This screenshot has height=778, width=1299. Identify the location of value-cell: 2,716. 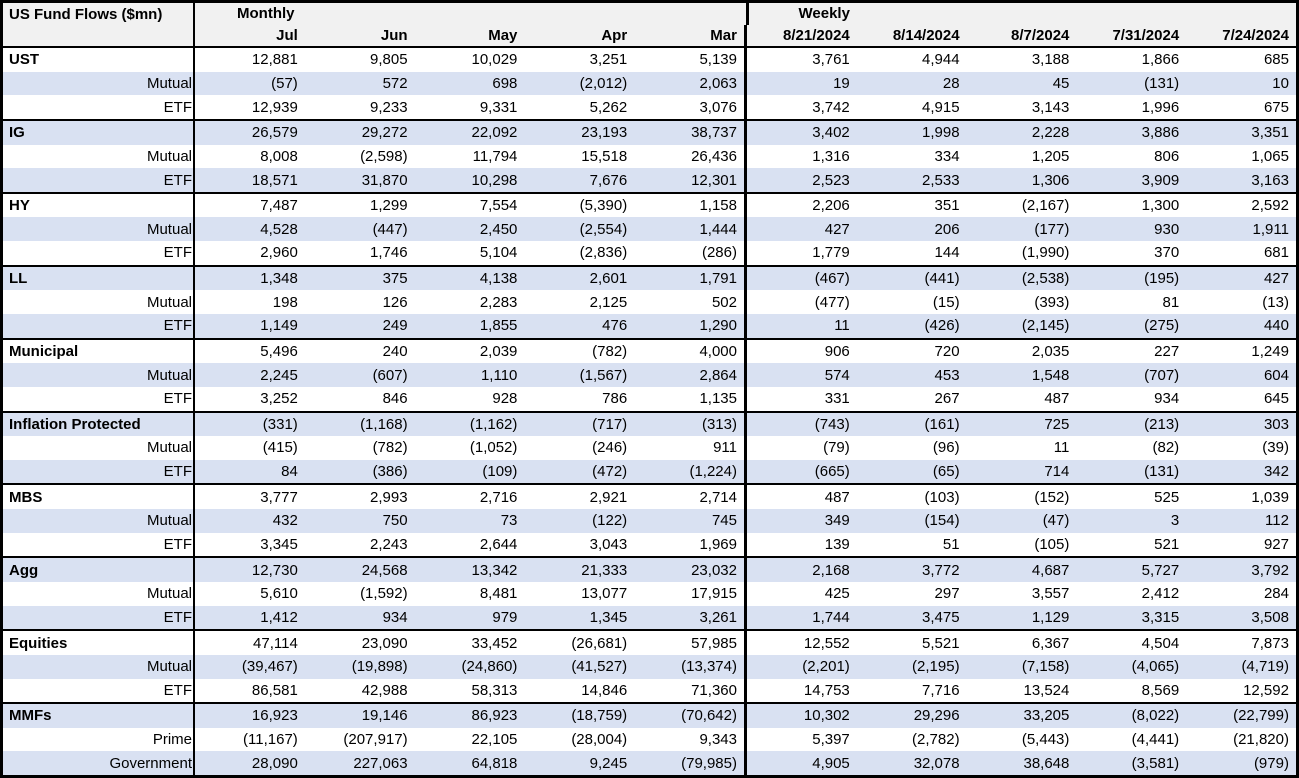
(498, 497).